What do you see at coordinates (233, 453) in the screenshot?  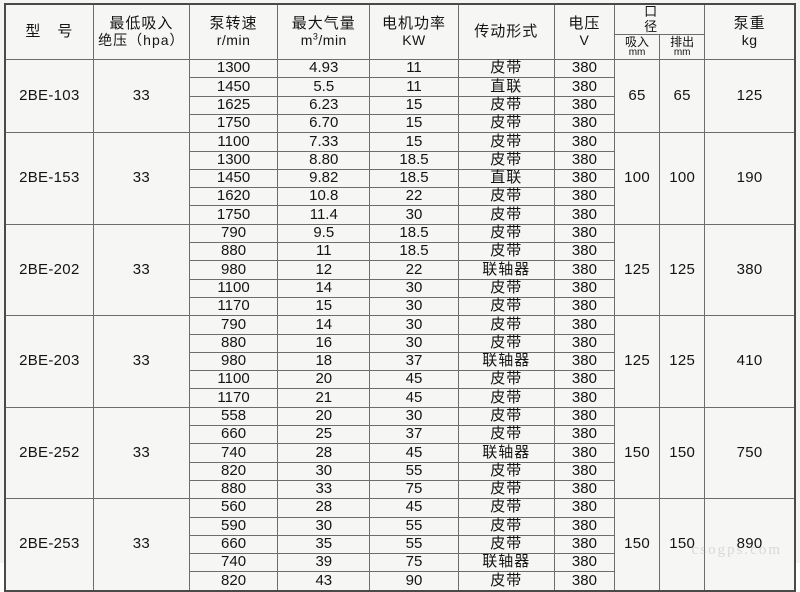 I see `cell-pump-speed: 740` at bounding box center [233, 453].